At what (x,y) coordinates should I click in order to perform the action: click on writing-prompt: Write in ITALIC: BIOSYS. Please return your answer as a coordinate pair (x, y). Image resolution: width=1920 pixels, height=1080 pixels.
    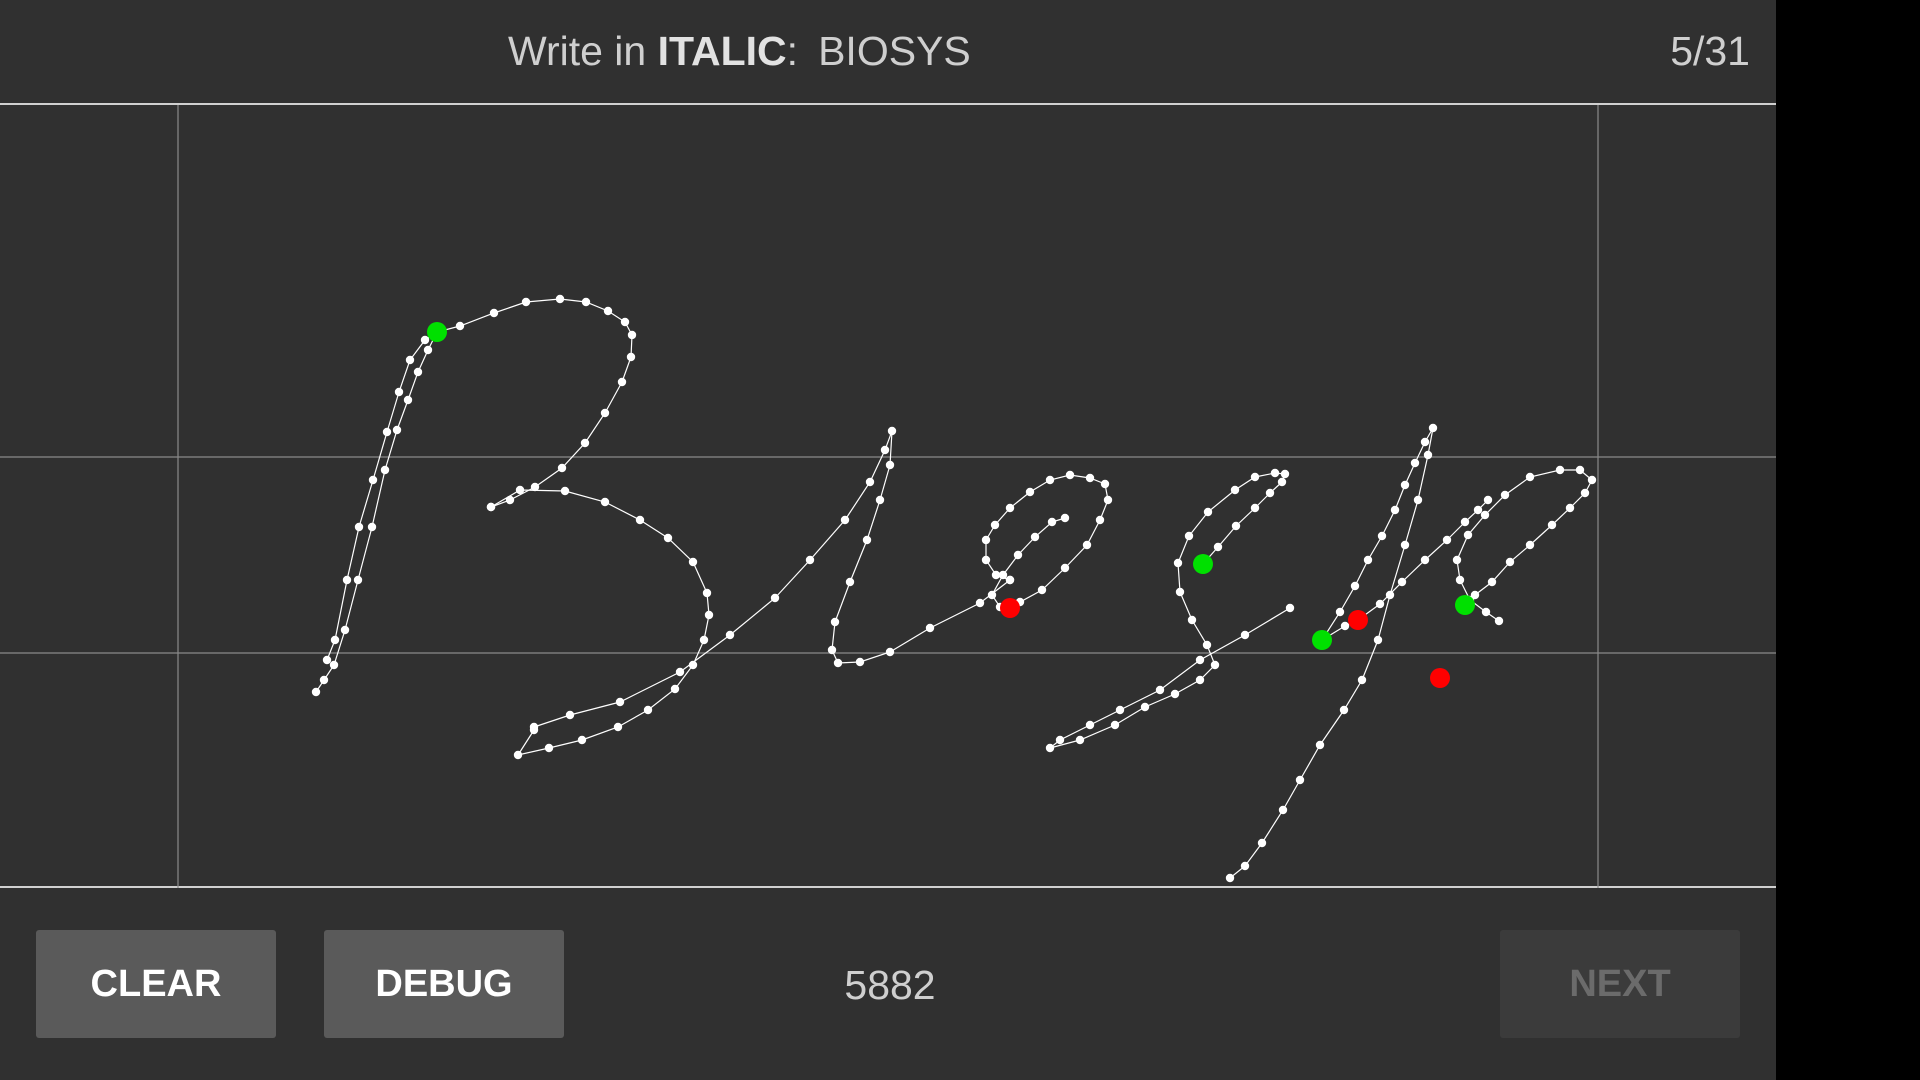
    Looking at the image, I should click on (739, 51).